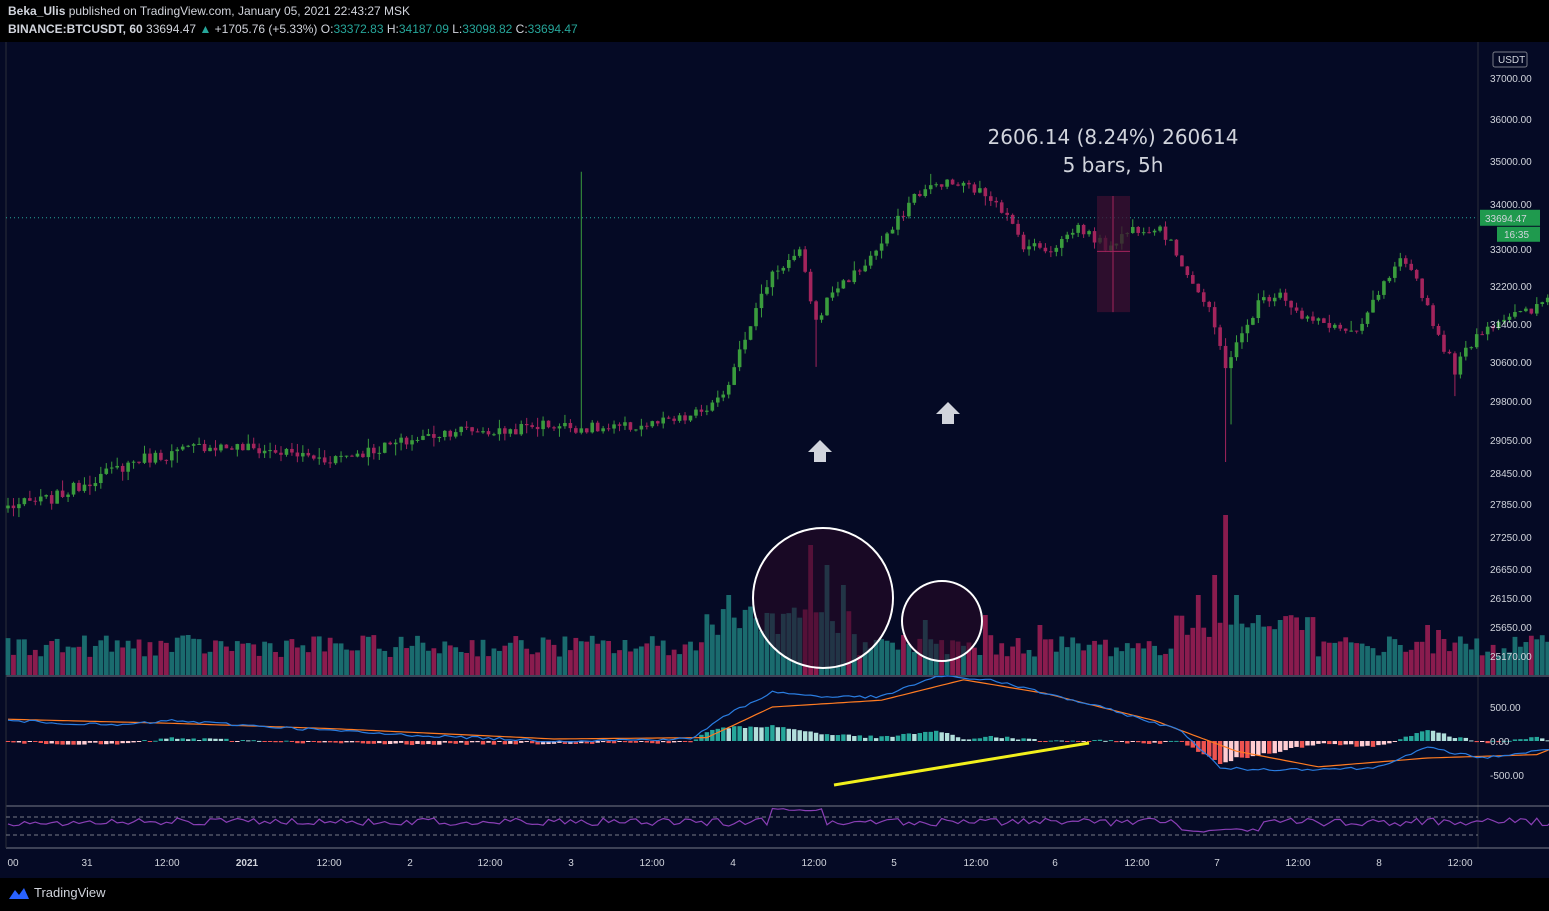  I want to click on tradingview-logo-icon, so click(19, 894).